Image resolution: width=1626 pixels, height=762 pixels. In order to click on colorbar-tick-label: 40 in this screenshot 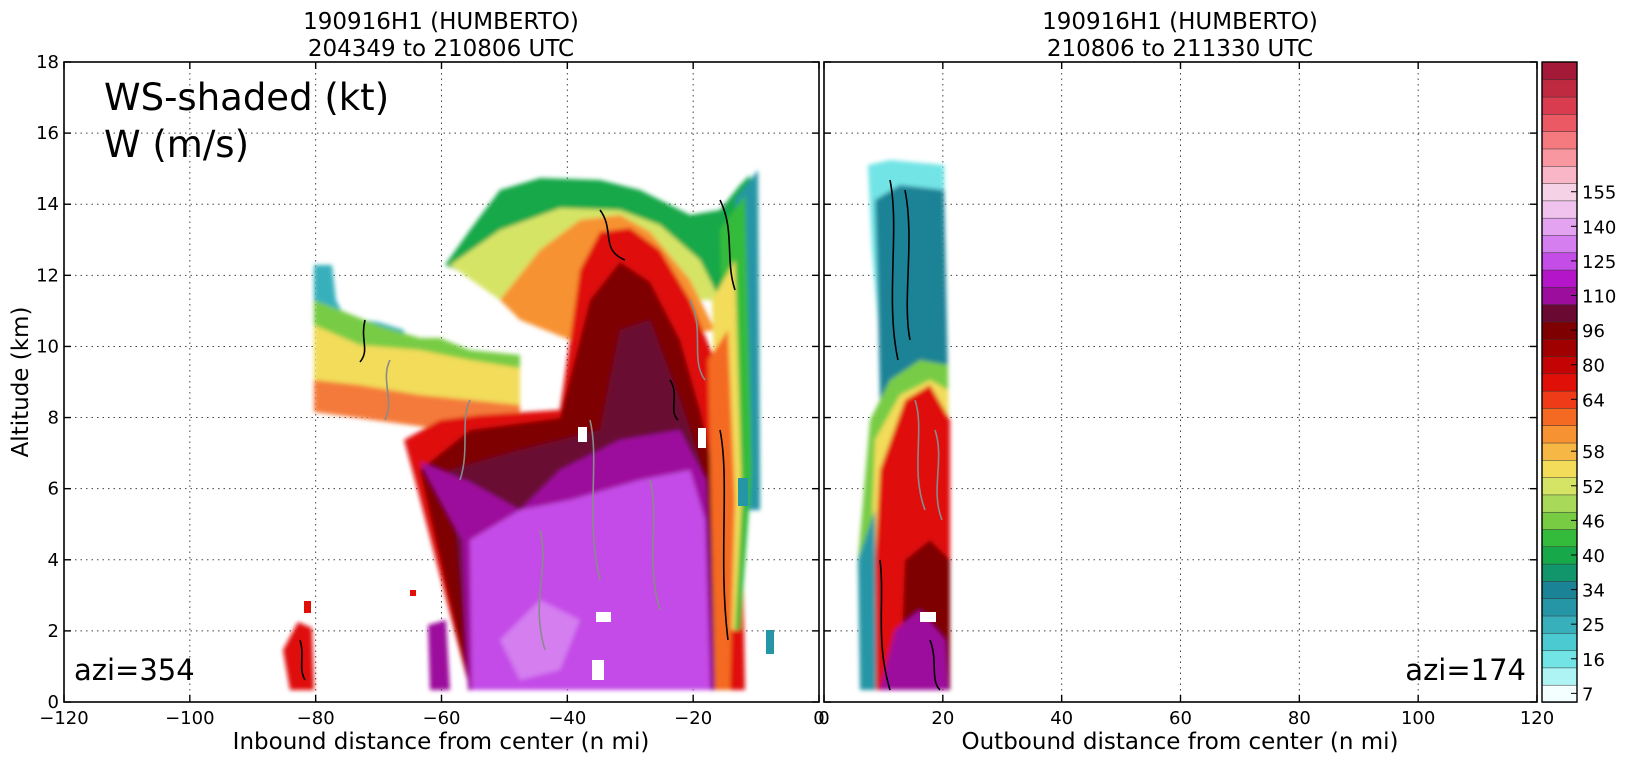, I will do `click(1593, 556)`.